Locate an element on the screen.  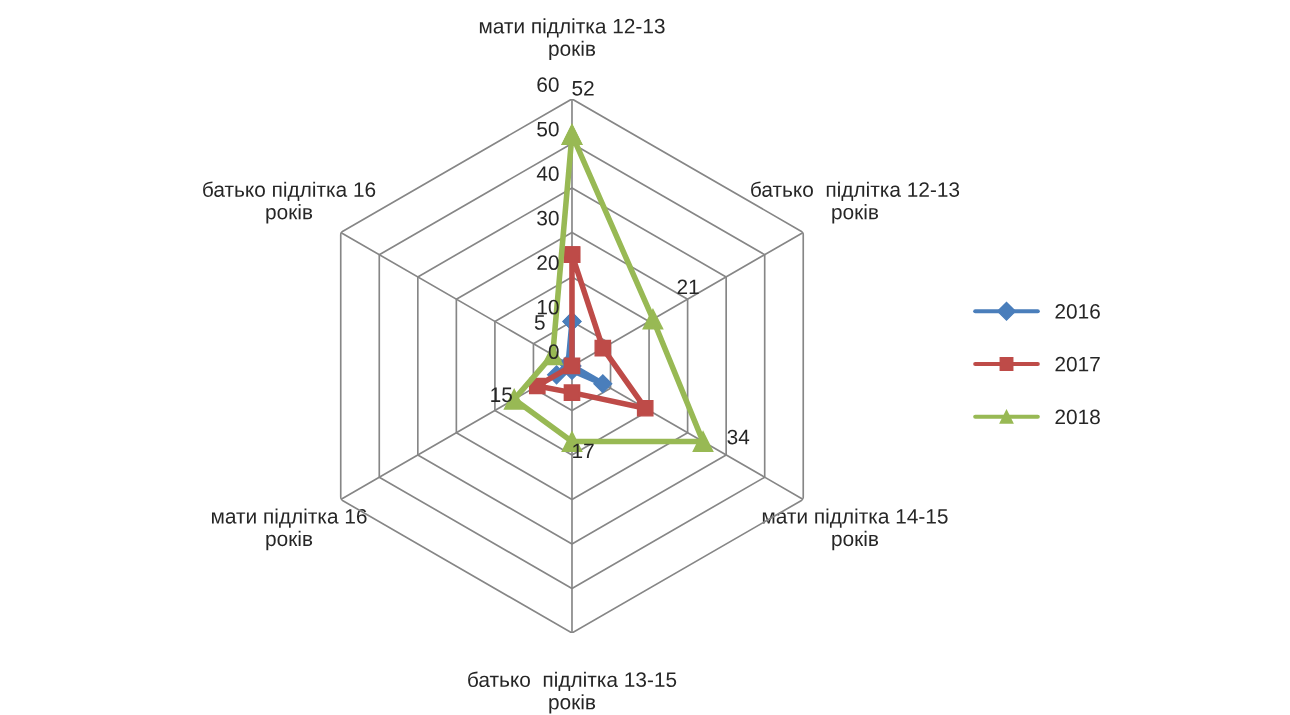
y-tick-label: 40 is located at coordinates (547, 174).